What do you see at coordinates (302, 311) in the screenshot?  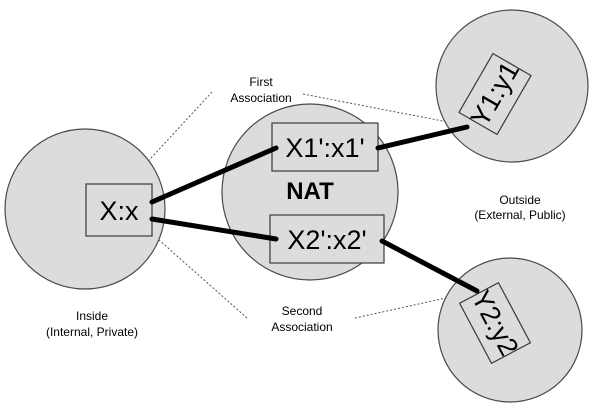 I see `second-association-label-line1: Second` at bounding box center [302, 311].